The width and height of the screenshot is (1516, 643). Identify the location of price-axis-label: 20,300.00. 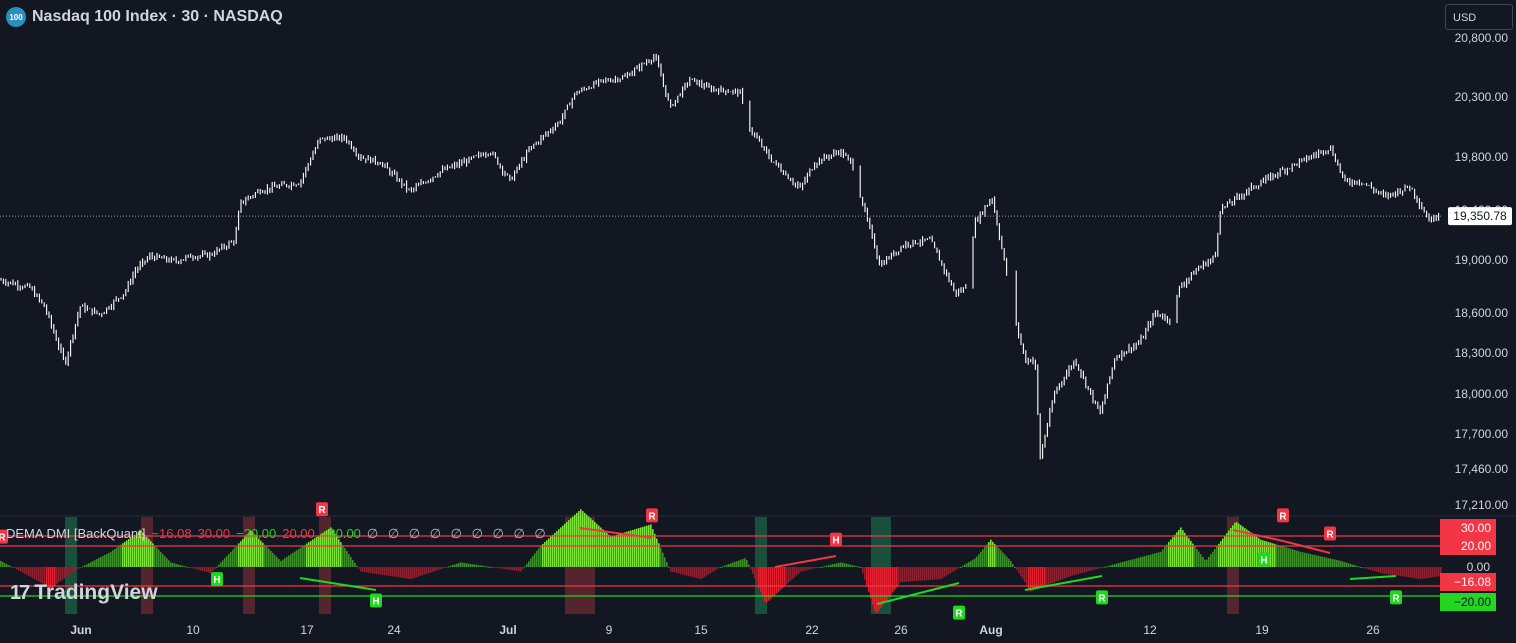
(1482, 97).